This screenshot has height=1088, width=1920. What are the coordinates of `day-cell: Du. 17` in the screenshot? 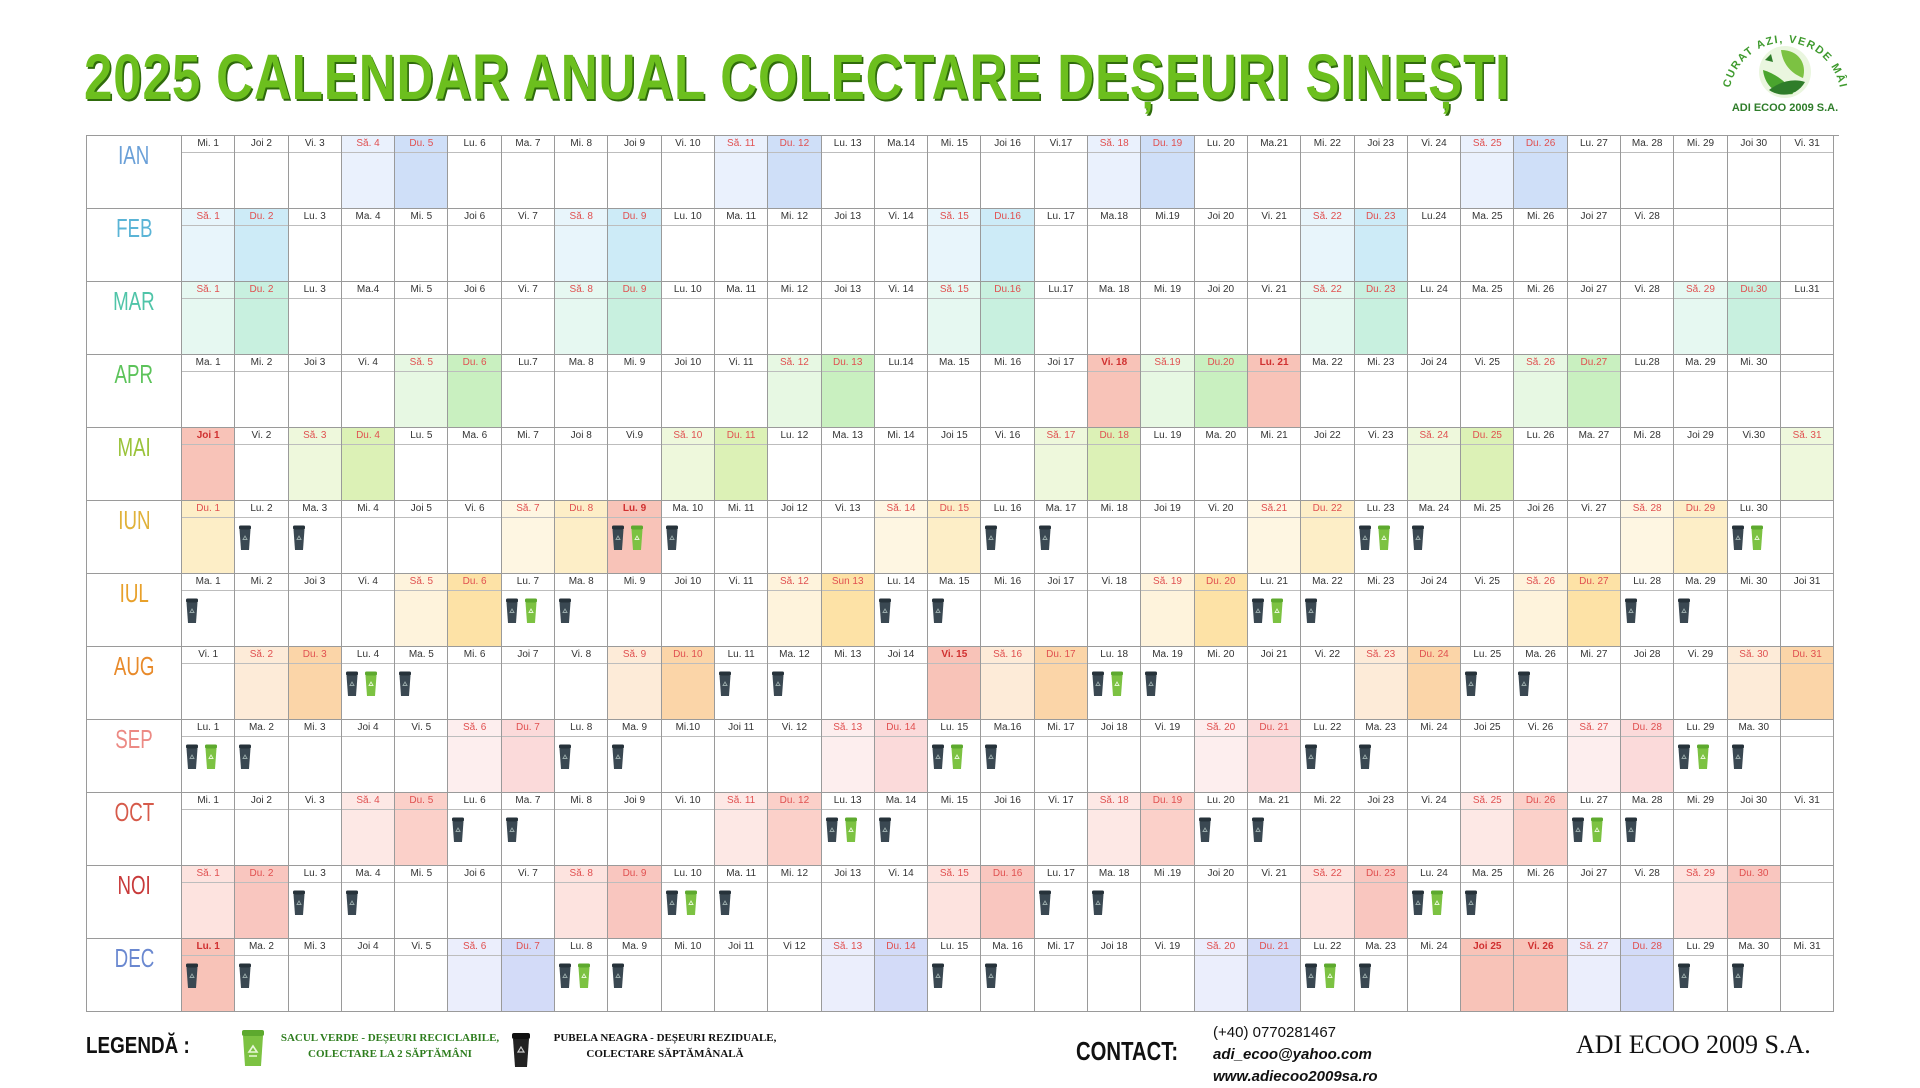 It's located at (1061, 683).